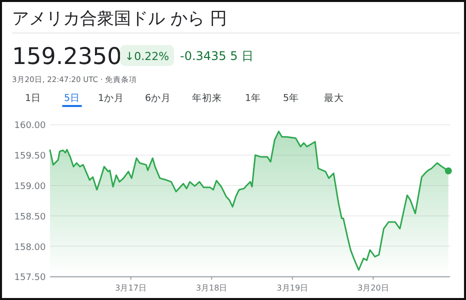  Describe the element at coordinates (217, 56) in the screenshot. I see `text: -0.3435 5 日` at that location.